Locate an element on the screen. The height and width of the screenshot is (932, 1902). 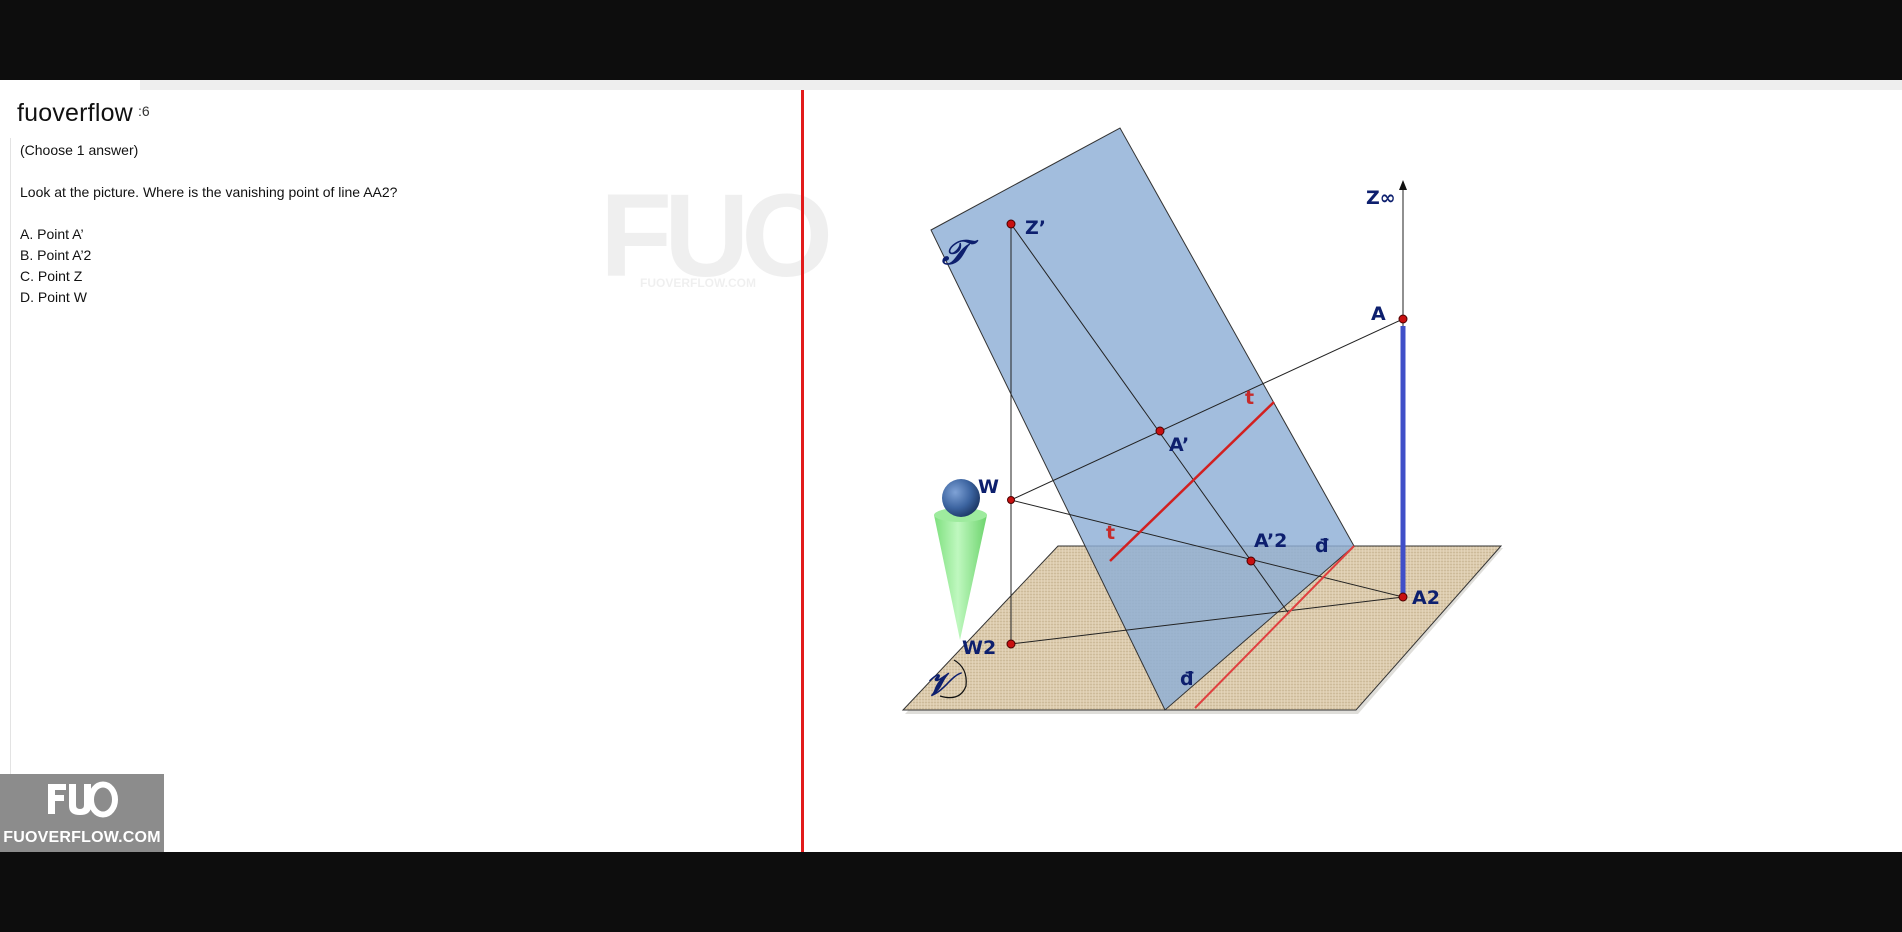
watermark: FUO FUOVERFLOW.COM is located at coordinates (716, 235).